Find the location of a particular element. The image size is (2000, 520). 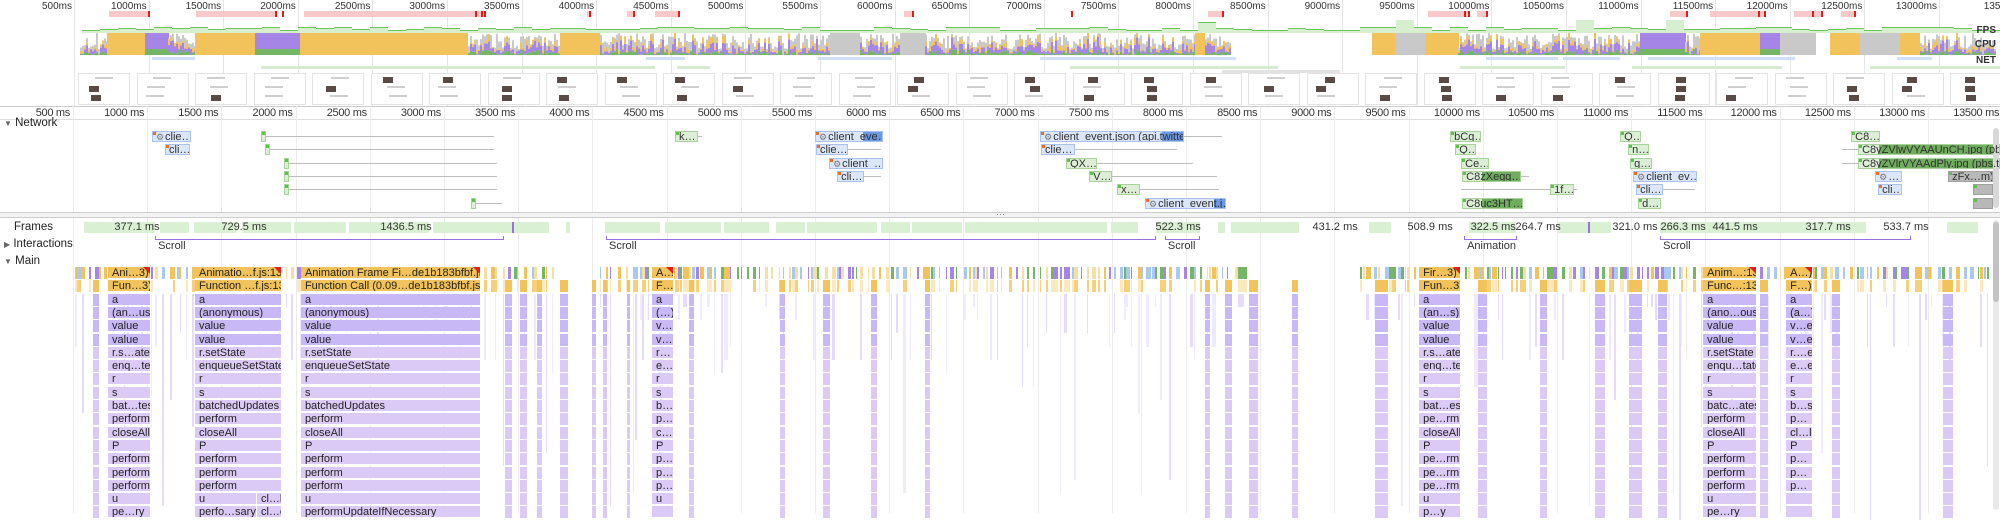

animation-frame-fired-event: Ani…3) is located at coordinates (129, 273).